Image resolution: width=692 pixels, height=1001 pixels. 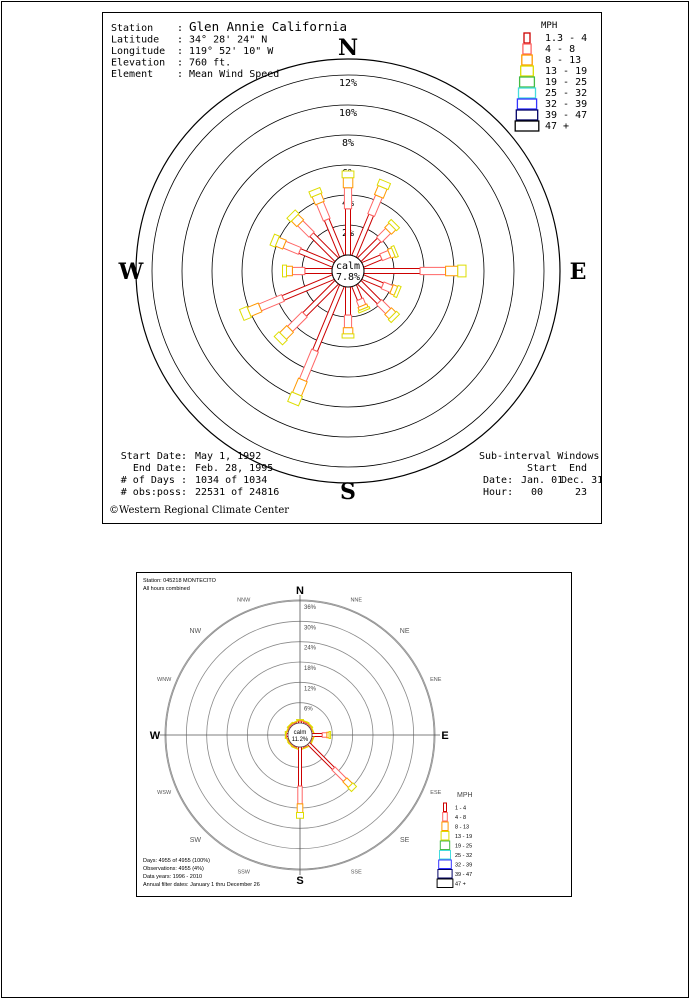 I want to click on header-line: Station: 045218 MONTECITO, so click(x=180, y=581).